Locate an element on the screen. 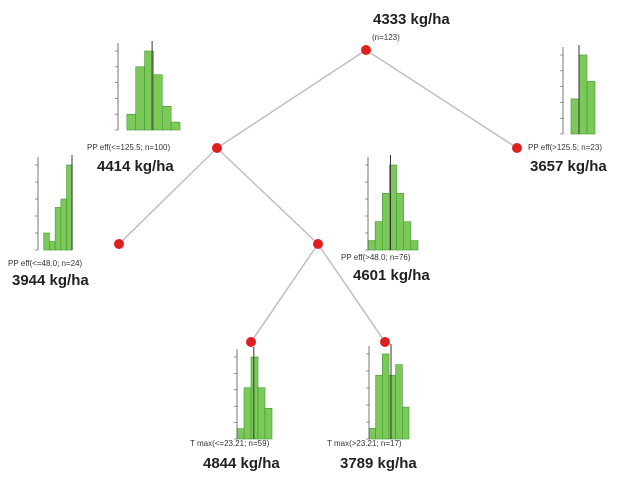  root-sample-count-label: (n=123) is located at coordinates (386, 37).